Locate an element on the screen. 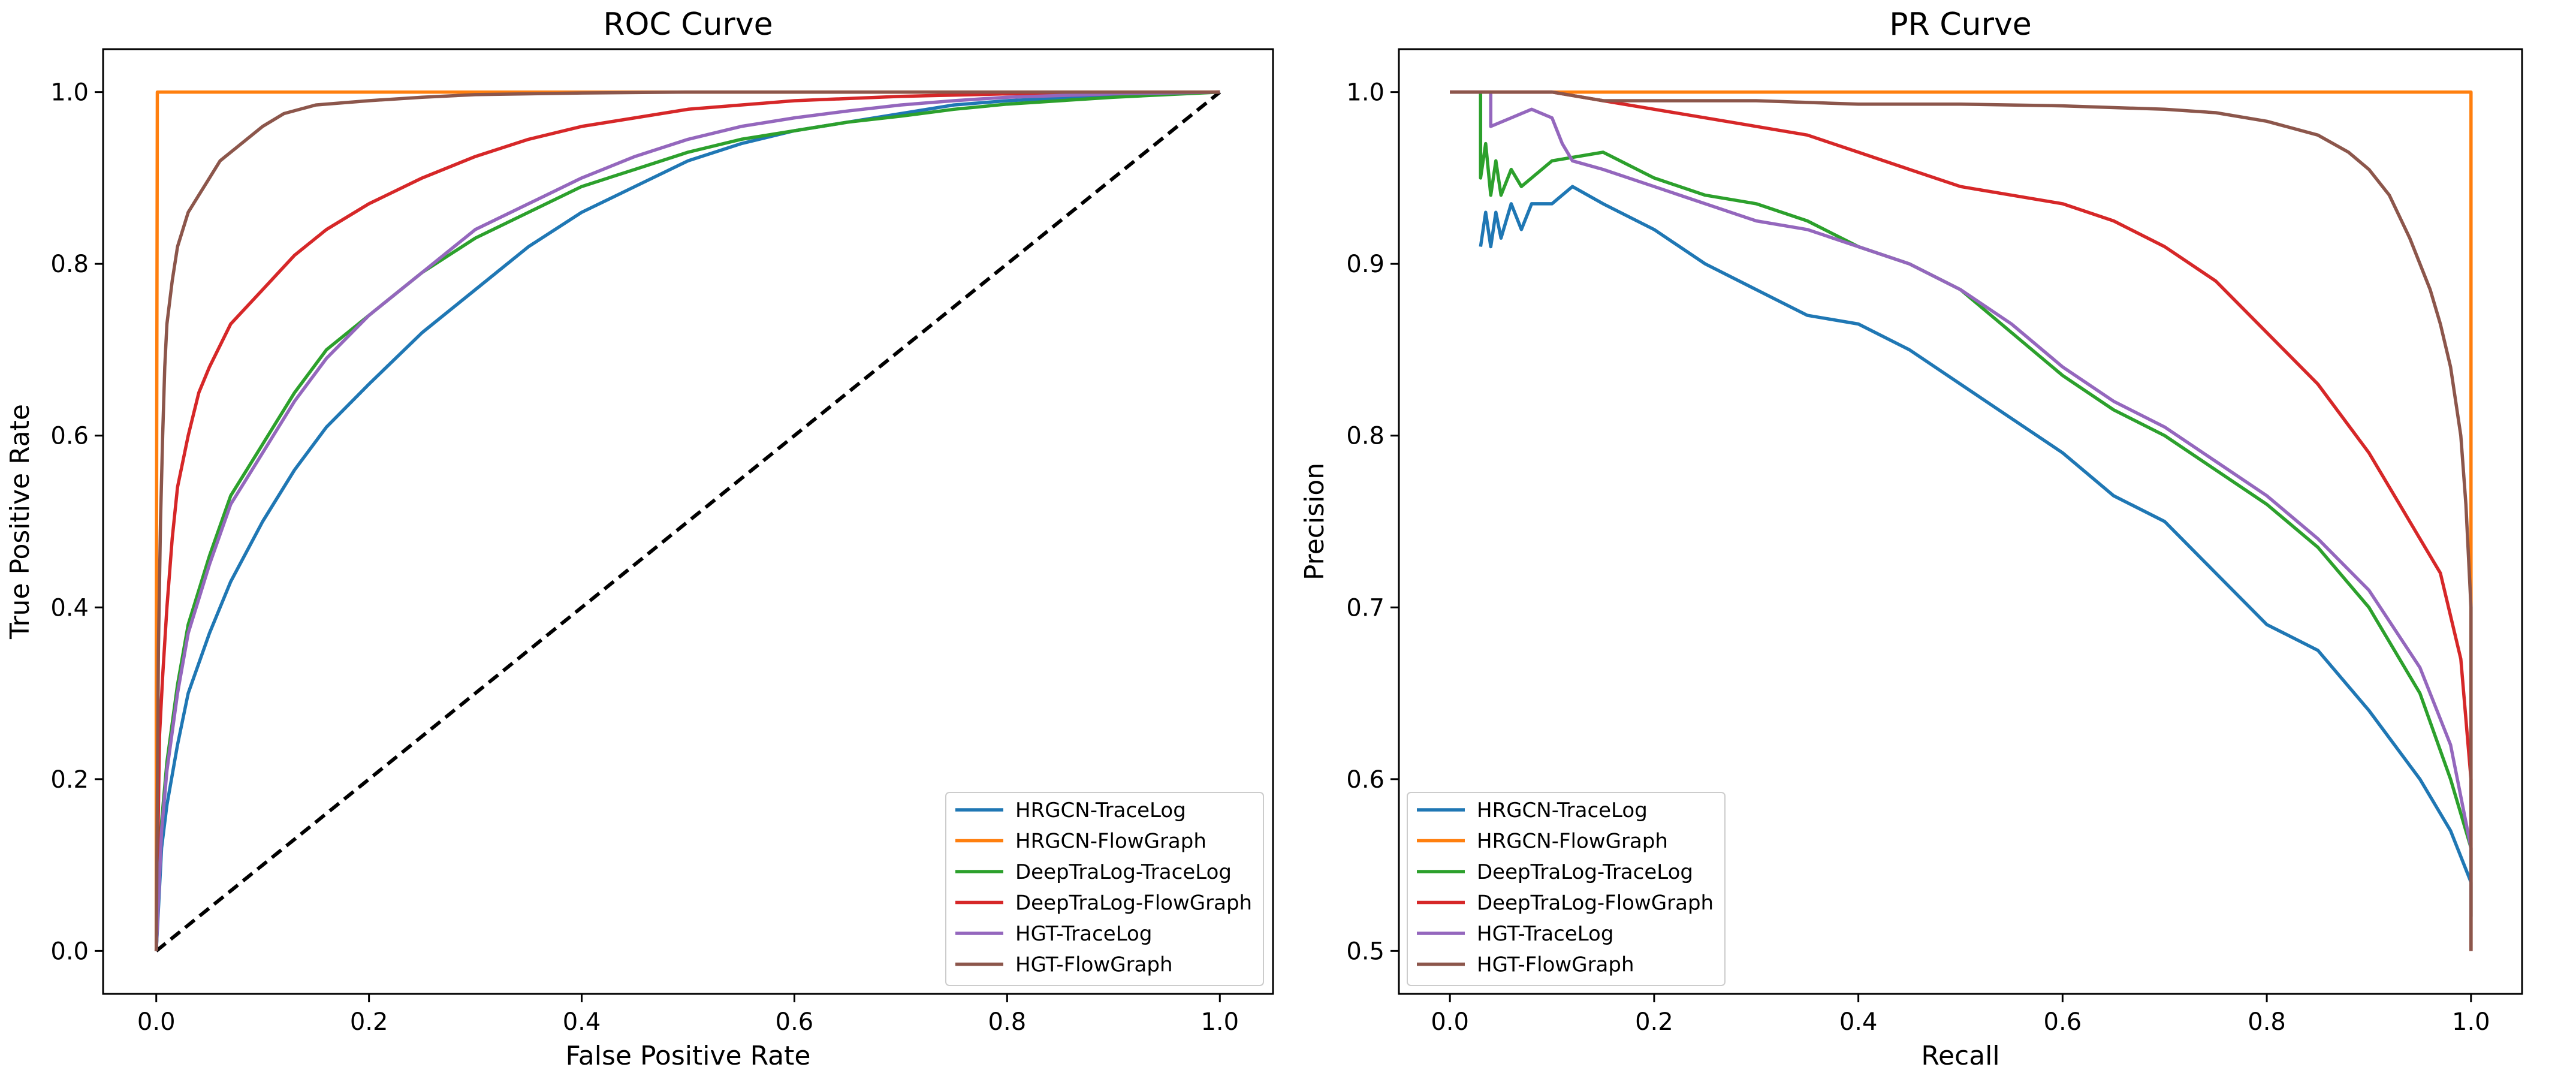 The height and width of the screenshot is (1076, 2576). pr-legend-label: HGT-TraceLog is located at coordinates (1545, 934).